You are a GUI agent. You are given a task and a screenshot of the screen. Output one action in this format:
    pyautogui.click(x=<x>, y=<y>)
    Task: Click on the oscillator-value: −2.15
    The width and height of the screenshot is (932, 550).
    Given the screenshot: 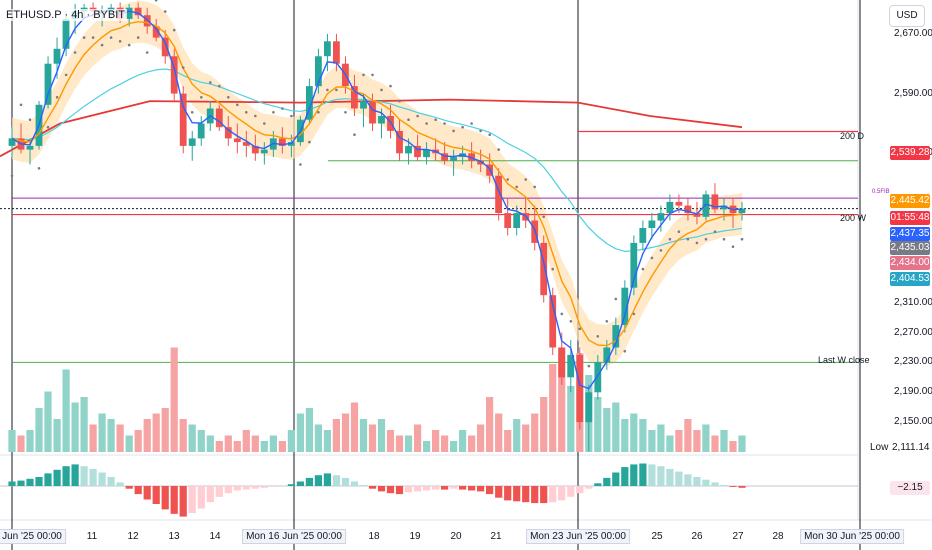 What is the action you would take?
    pyautogui.click(x=910, y=488)
    